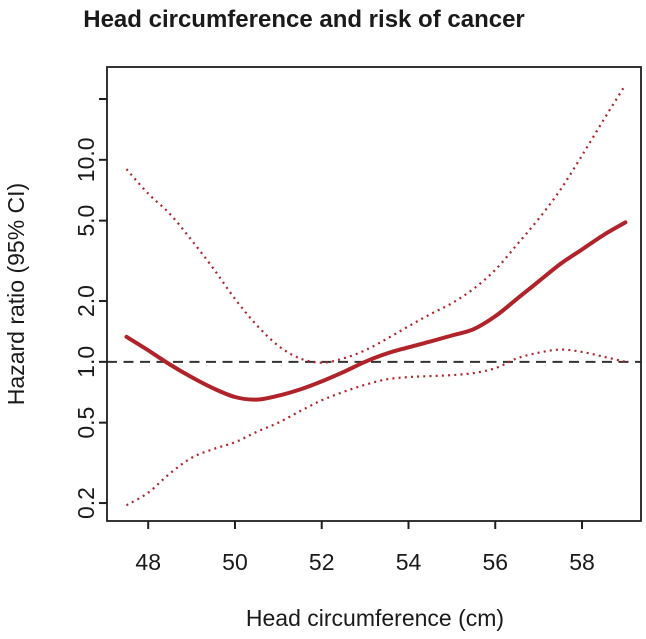 The image size is (646, 639). Describe the element at coordinates (16, 294) in the screenshot. I see `y-axis-title: Hazard ratio (95% CI)` at that location.